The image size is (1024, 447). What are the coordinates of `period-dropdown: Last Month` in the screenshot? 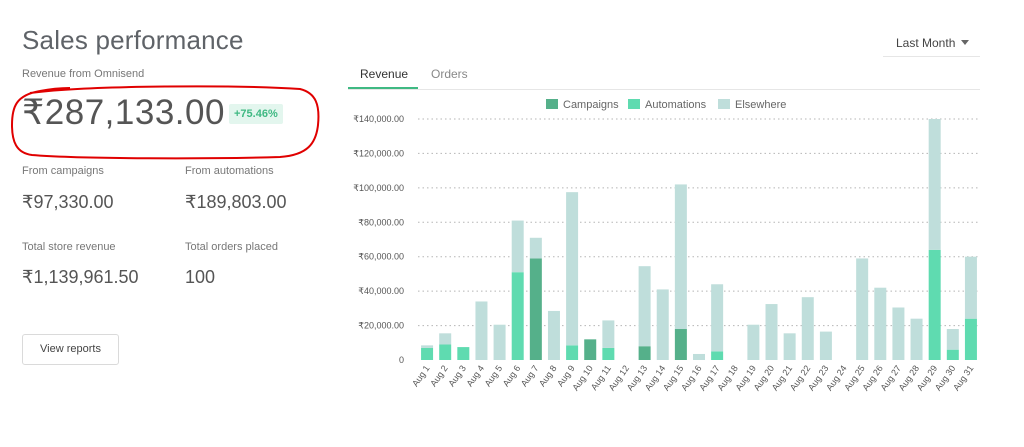 It's located at (931, 42).